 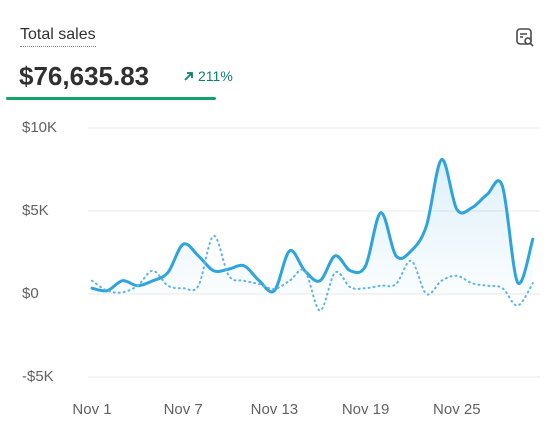 What do you see at coordinates (183, 409) in the screenshot?
I see `x-tick-label: Nov 7` at bounding box center [183, 409].